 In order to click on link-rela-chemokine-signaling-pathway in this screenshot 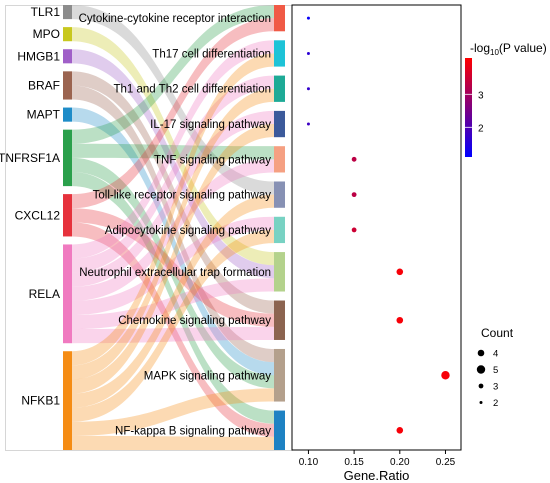, I will do `click(173, 335)`.